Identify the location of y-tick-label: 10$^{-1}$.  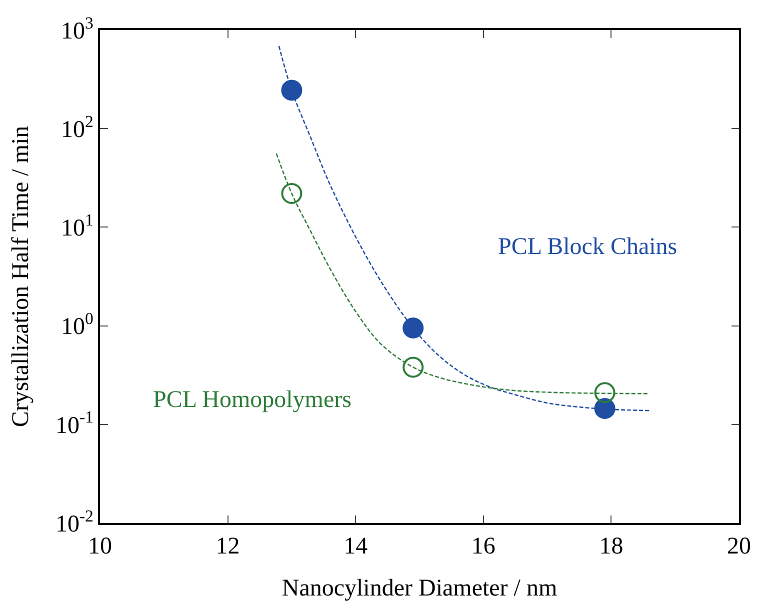
(74, 423).